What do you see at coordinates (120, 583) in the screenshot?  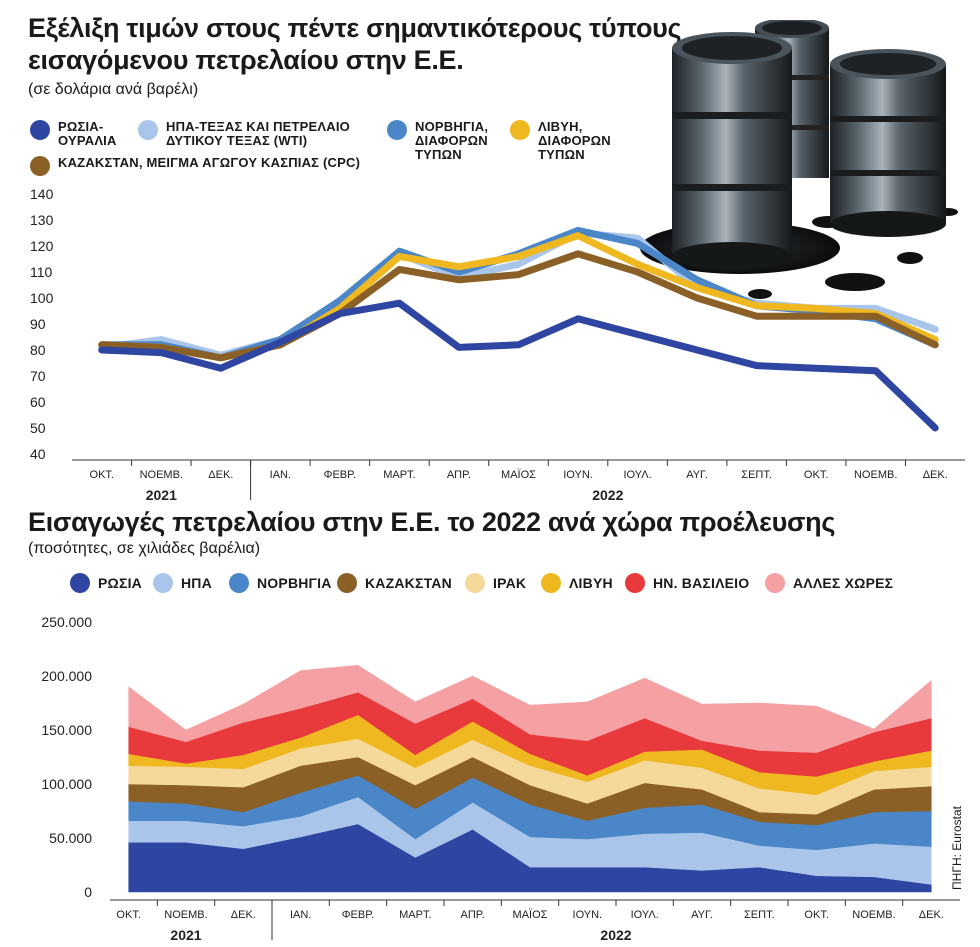 I see `legend-label: ΡΩΣΙΑ` at bounding box center [120, 583].